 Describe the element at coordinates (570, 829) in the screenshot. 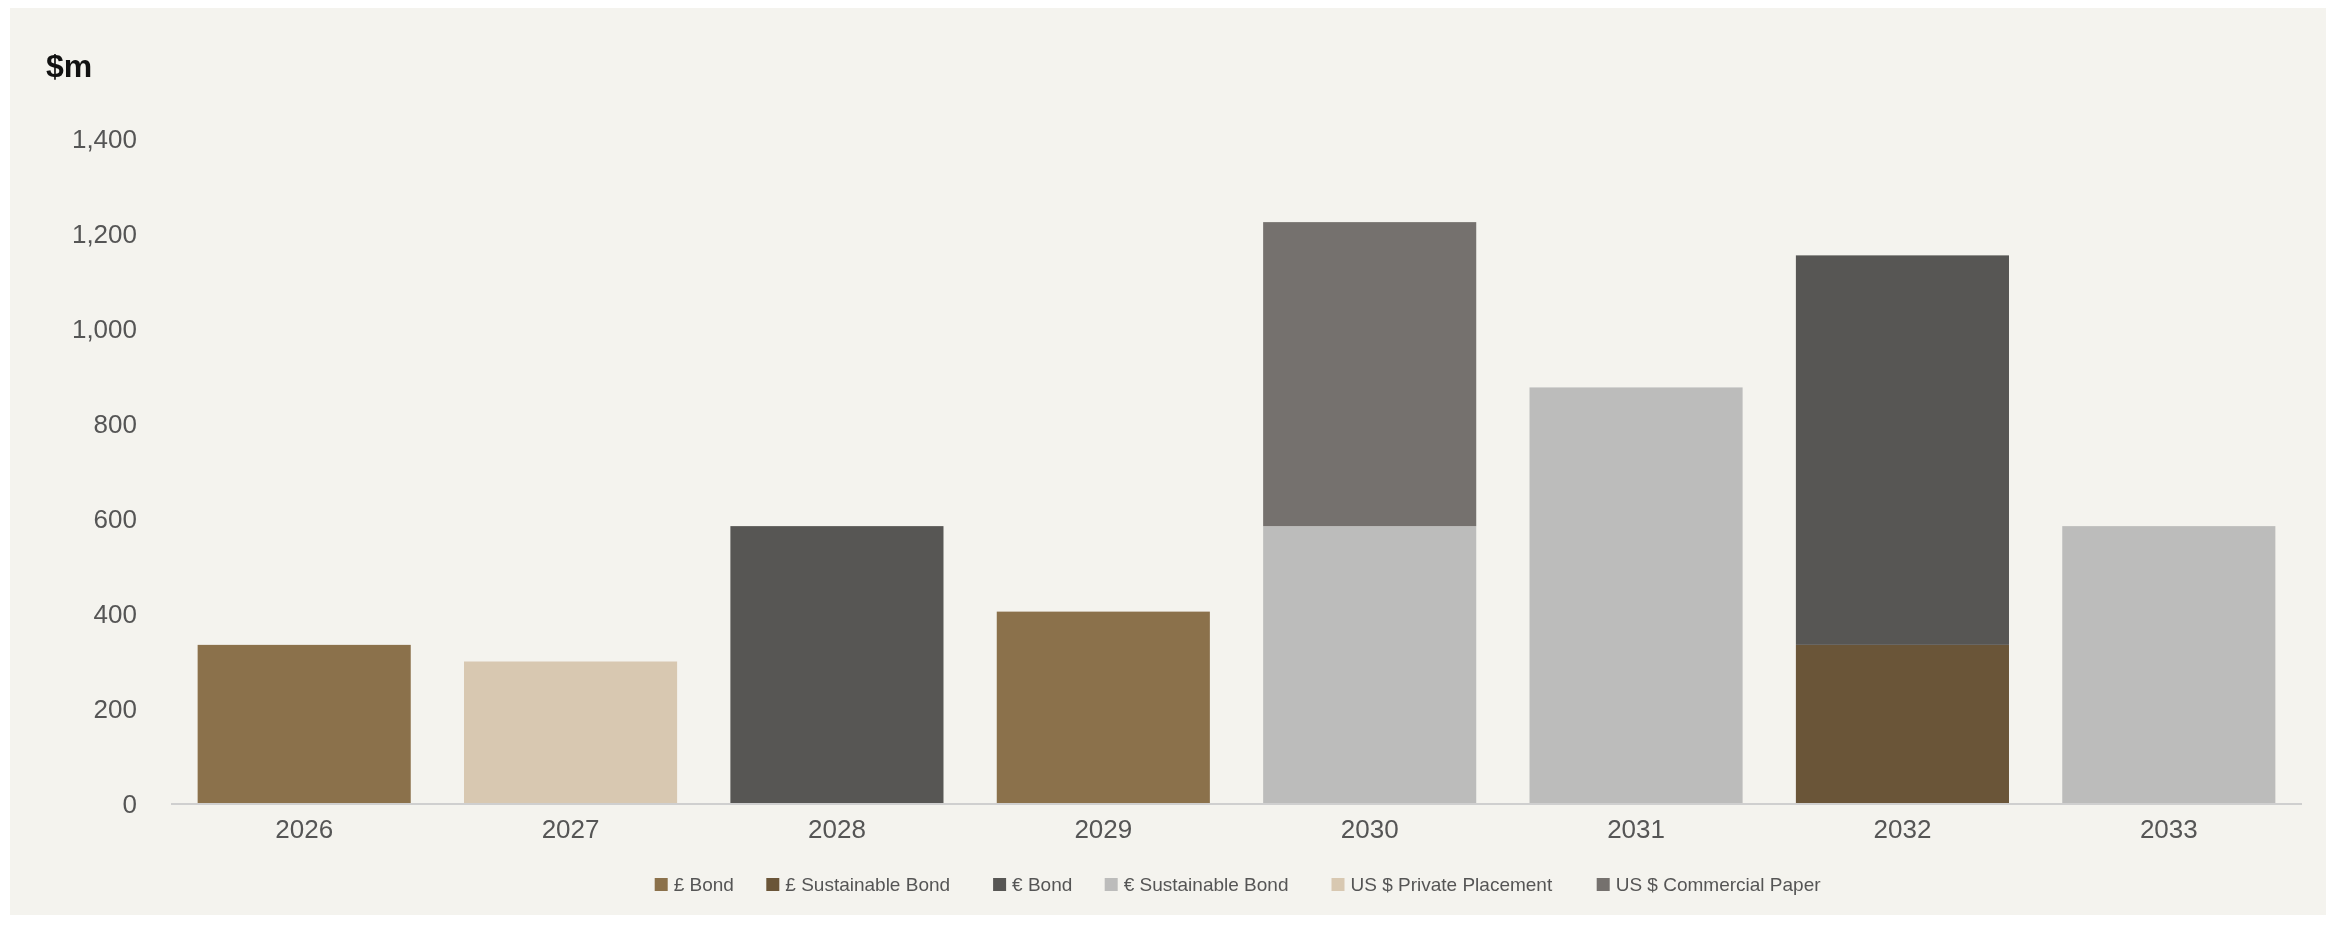

I see `x-tick-label: 2027` at that location.